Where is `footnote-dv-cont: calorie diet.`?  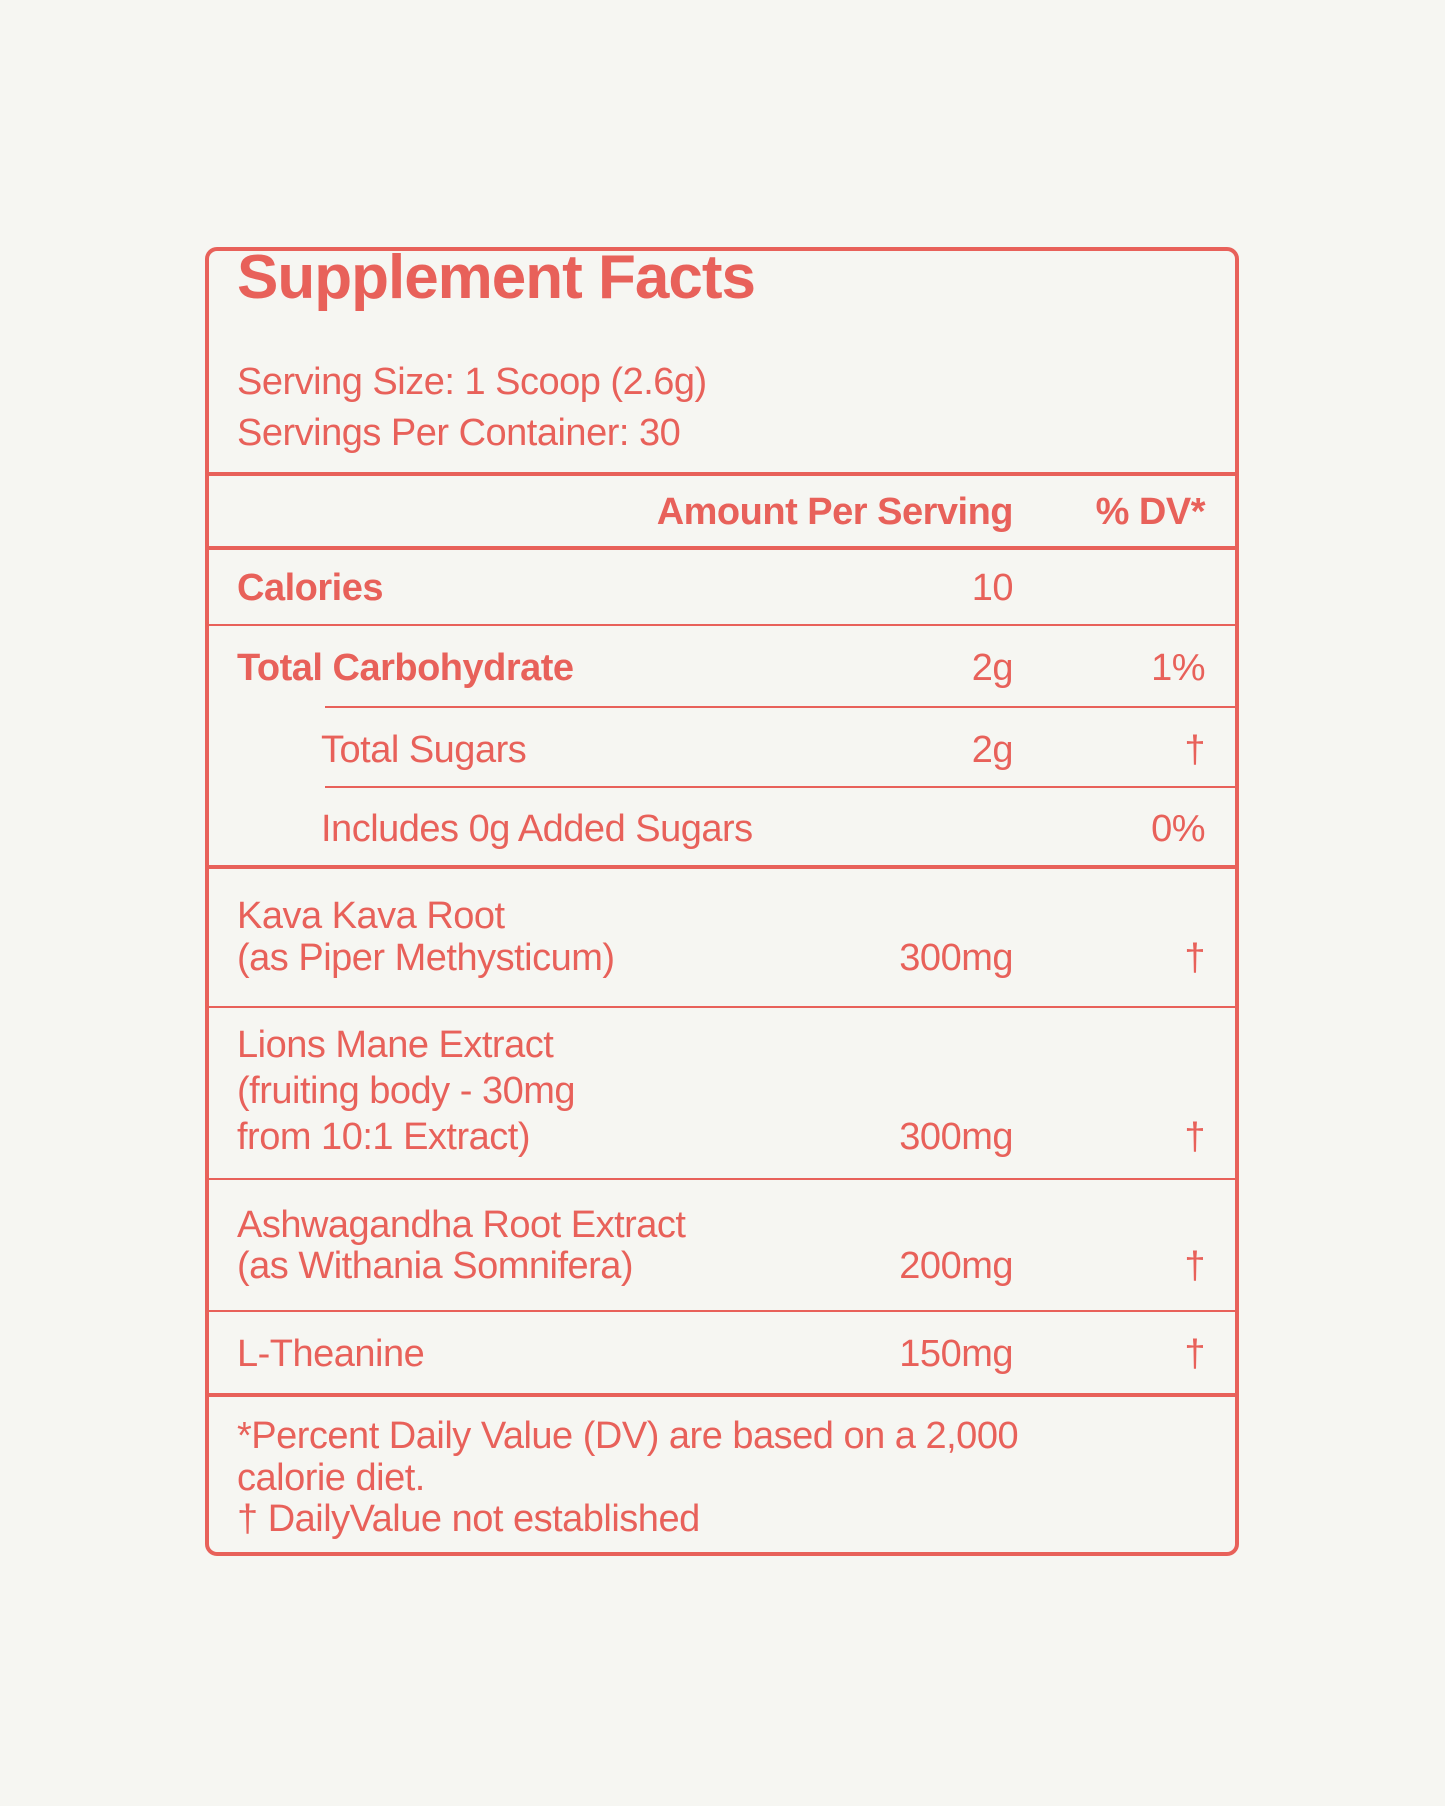 footnote-dv-cont: calorie diet. is located at coordinates (331, 1478).